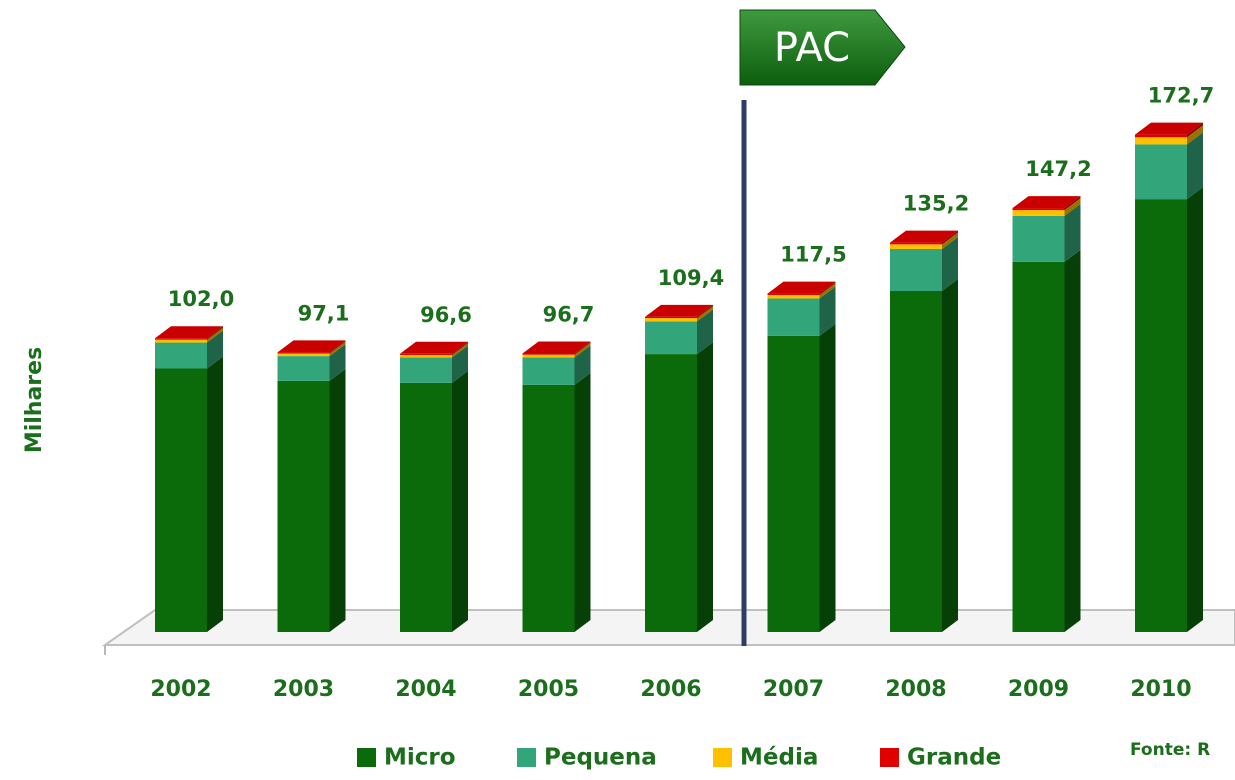 This screenshot has width=1235, height=780. Describe the element at coordinates (303, 689) in the screenshot. I see `x-tick-label: 2003` at that location.